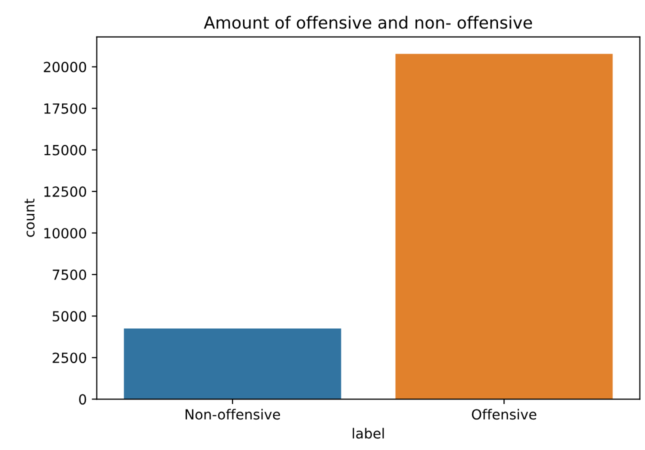 The width and height of the screenshot is (645, 450). I want to click on chart-title: Amount of offensive and non- offensive, so click(368, 22).